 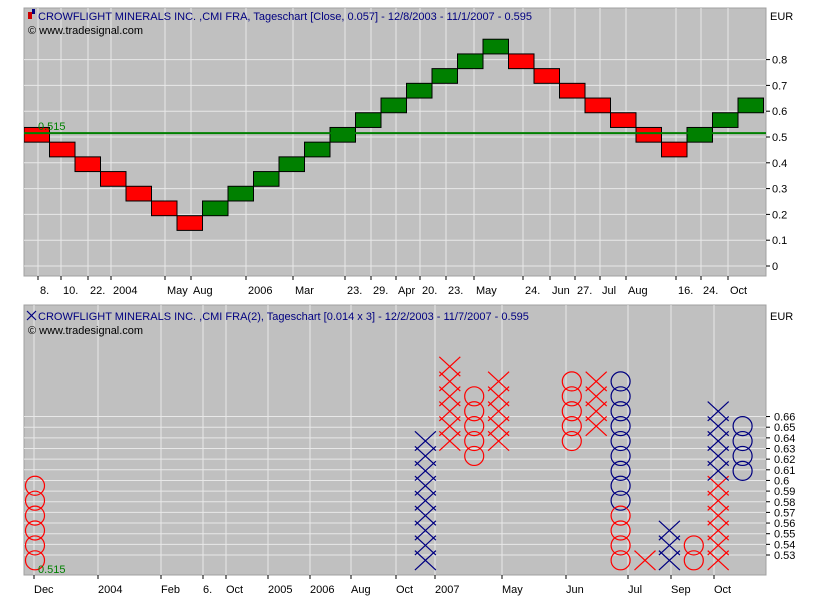 What do you see at coordinates (85, 331) in the screenshot?
I see `pnf-source: © www.tradesignal.com` at bounding box center [85, 331].